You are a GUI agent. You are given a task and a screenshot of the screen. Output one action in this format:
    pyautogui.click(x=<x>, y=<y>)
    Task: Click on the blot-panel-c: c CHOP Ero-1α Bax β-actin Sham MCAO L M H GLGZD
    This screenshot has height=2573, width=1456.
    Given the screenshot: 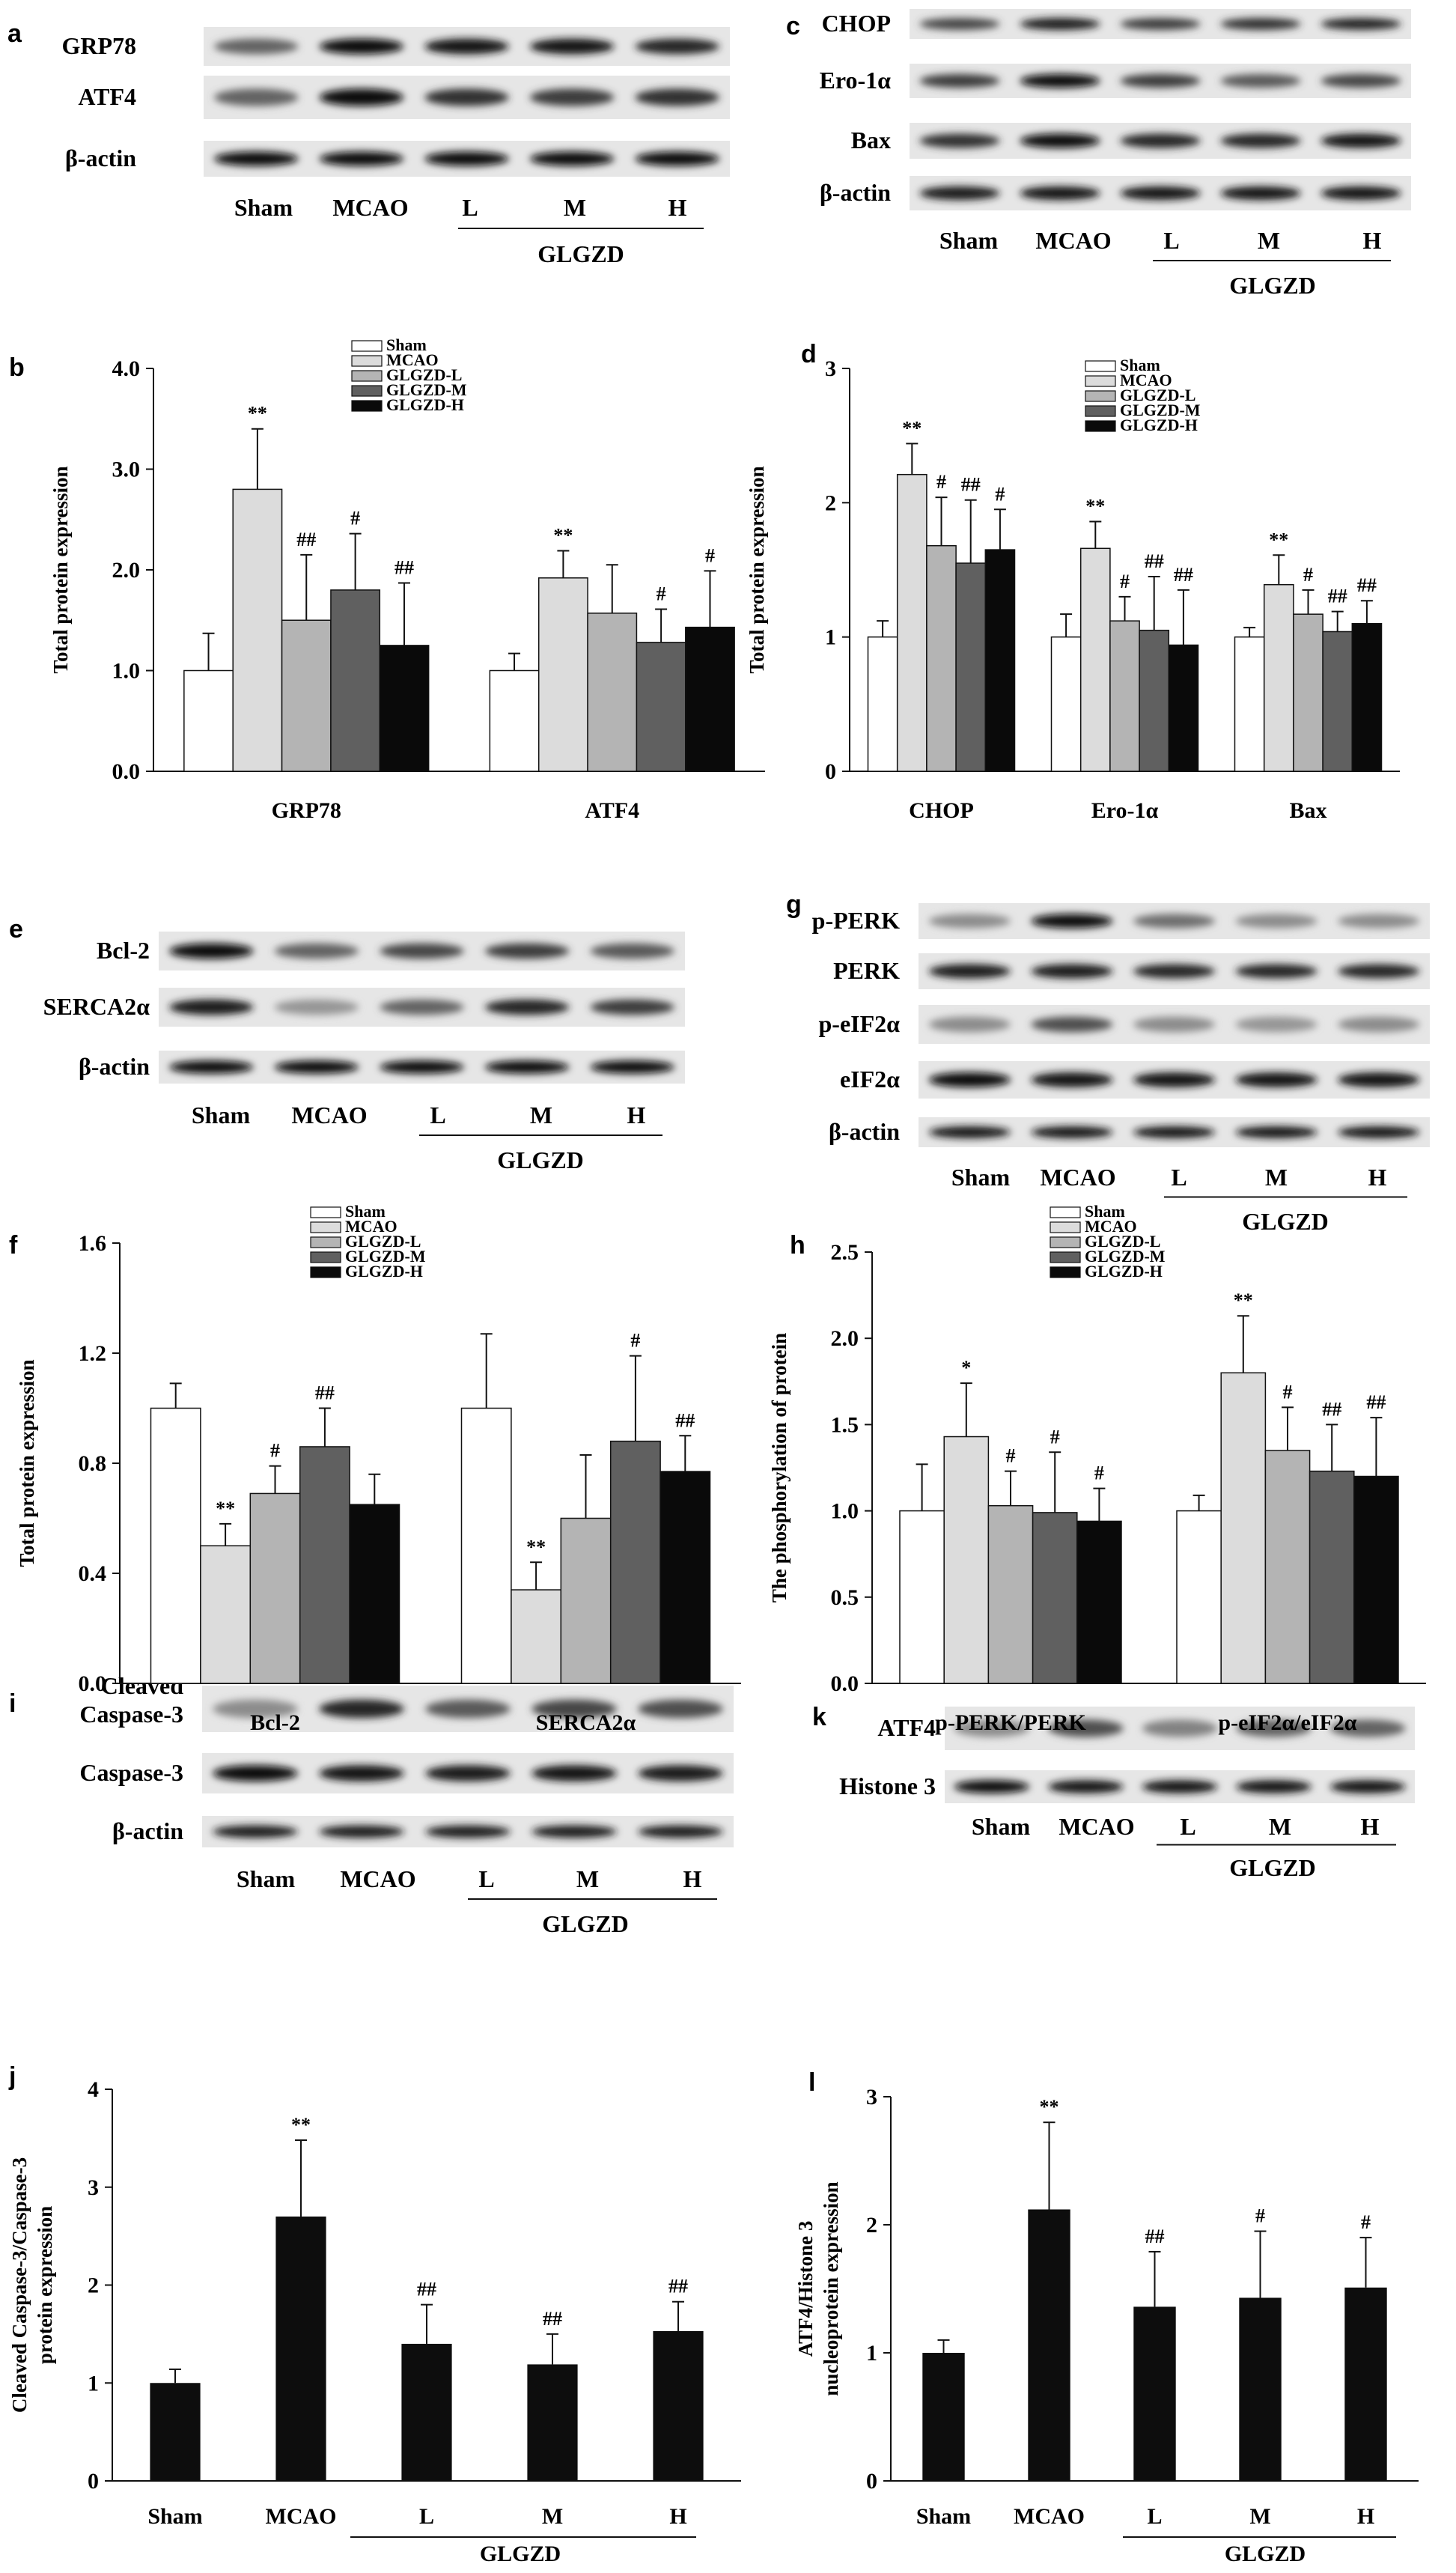 What is the action you would take?
    pyautogui.click(x=1098, y=154)
    